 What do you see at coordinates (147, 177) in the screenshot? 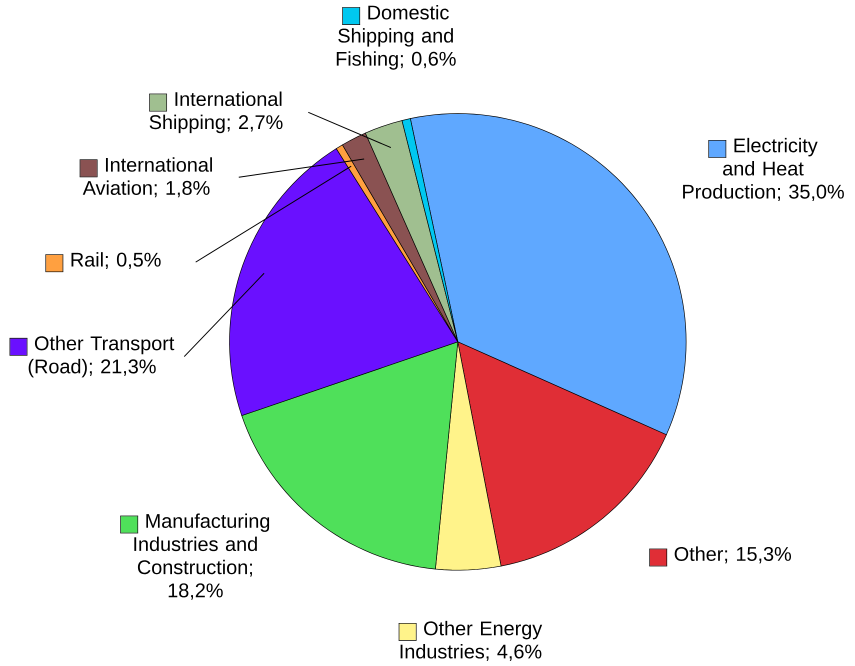
I see `legend-label: International Aviation; 1,8%` at bounding box center [147, 177].